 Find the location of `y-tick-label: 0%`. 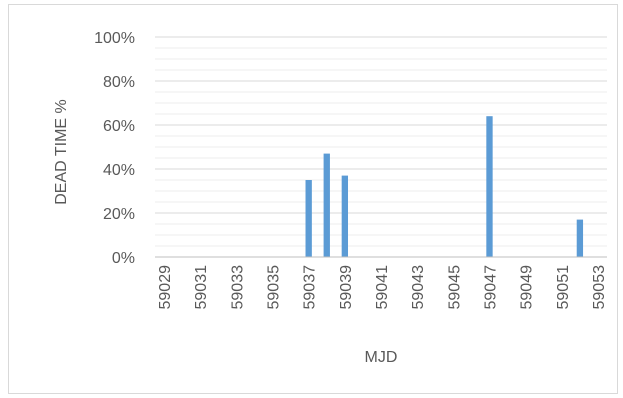

y-tick-label: 0% is located at coordinates (123, 258).